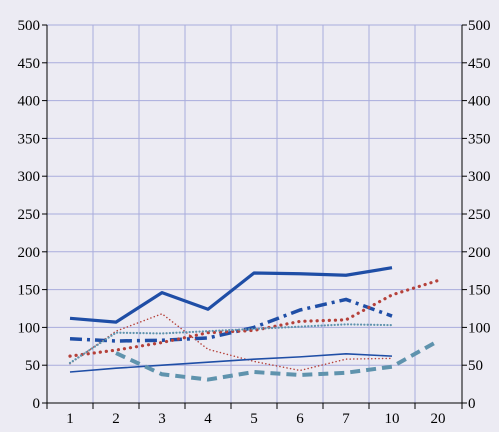 Image resolution: width=499 pixels, height=432 pixels. Describe the element at coordinates (29, 102) in the screenshot. I see `y-tick-label-left: 400` at that location.